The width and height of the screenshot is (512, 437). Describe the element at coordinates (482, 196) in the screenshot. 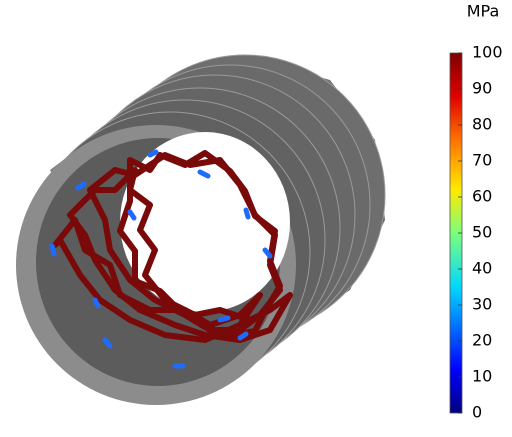

I see `colorbar-tick-label: 60` at that location.